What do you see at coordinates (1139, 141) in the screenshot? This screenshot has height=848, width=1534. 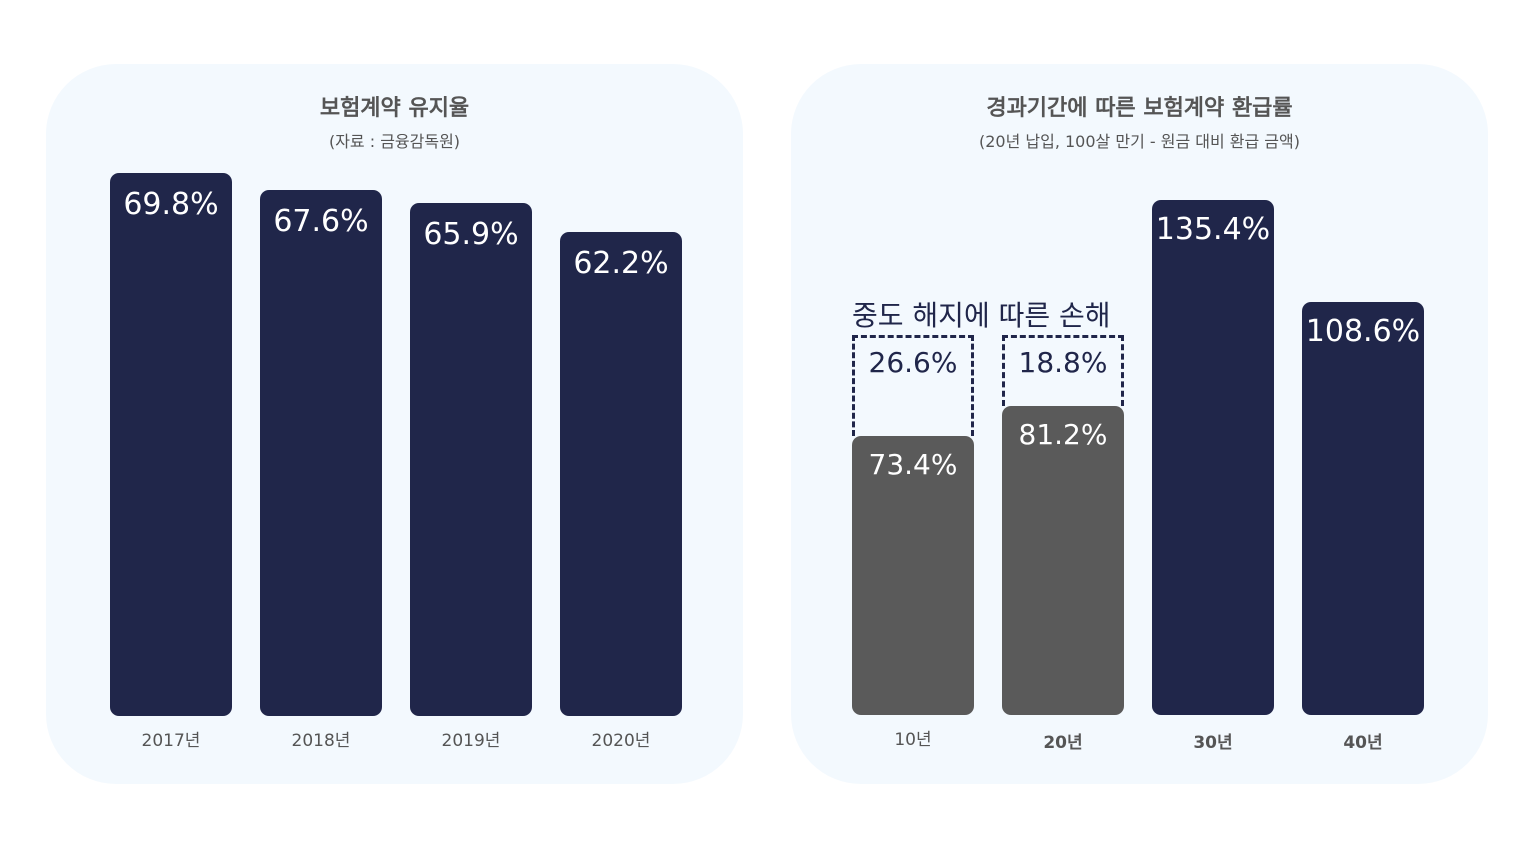 I see `chart-subtitle: (20년 납입, 100살 만기 - 원금 대비 환급 금액)` at bounding box center [1139, 141].